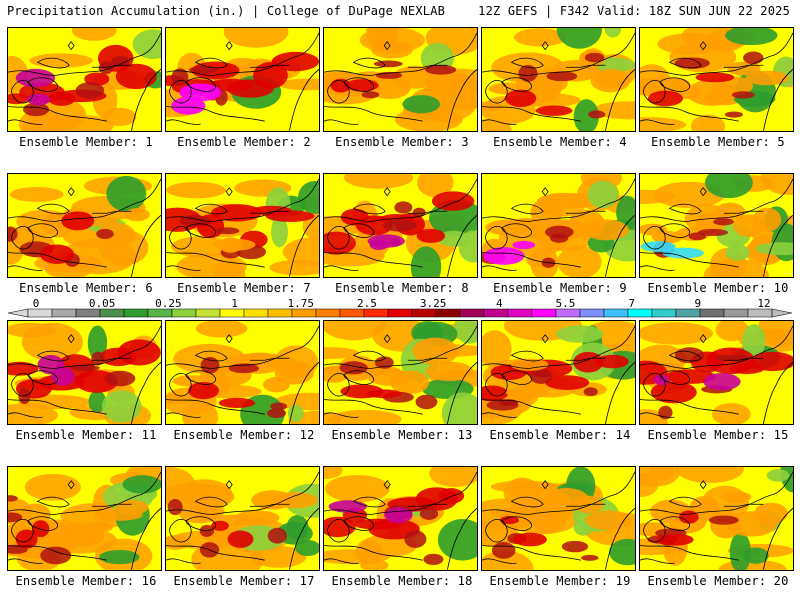 This screenshot has width=800, height=600. Describe the element at coordinates (764, 303) in the screenshot. I see `colorbar-tick-label: 12` at that location.